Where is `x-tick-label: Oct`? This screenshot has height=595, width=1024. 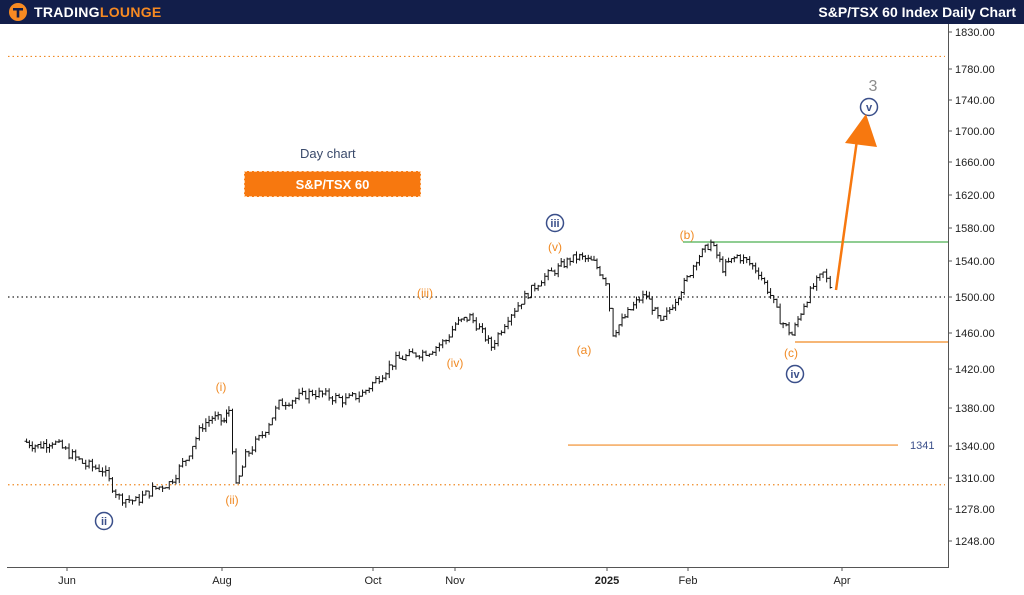
x-tick-label: Oct is located at coordinates (372, 581).